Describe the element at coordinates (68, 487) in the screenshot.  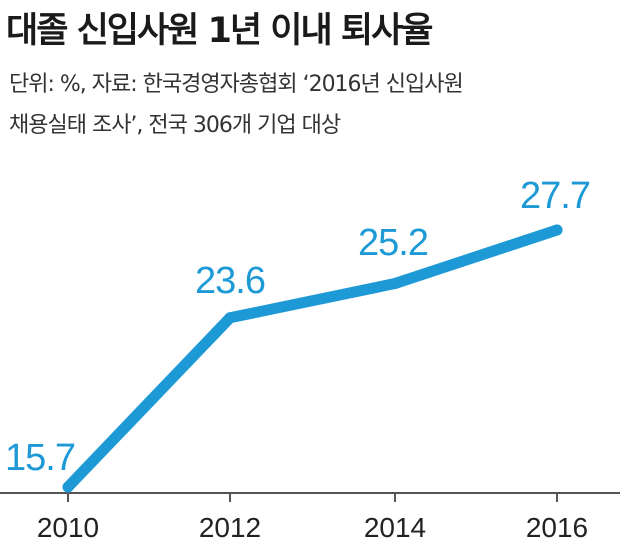
I see `data-point-2010` at that location.